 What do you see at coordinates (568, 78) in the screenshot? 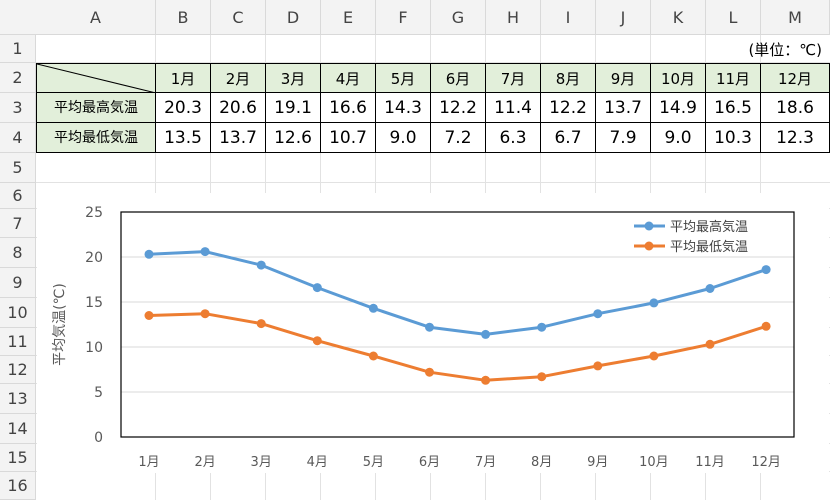
I see `month-header-8: 8月` at bounding box center [568, 78].